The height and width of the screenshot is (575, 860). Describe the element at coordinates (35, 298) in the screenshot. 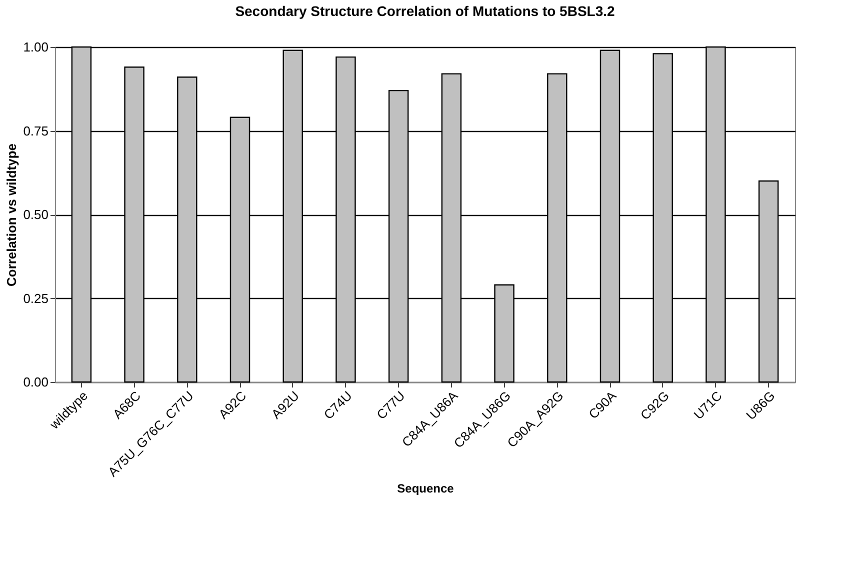

I see `y-tick-label: 0.25` at that location.